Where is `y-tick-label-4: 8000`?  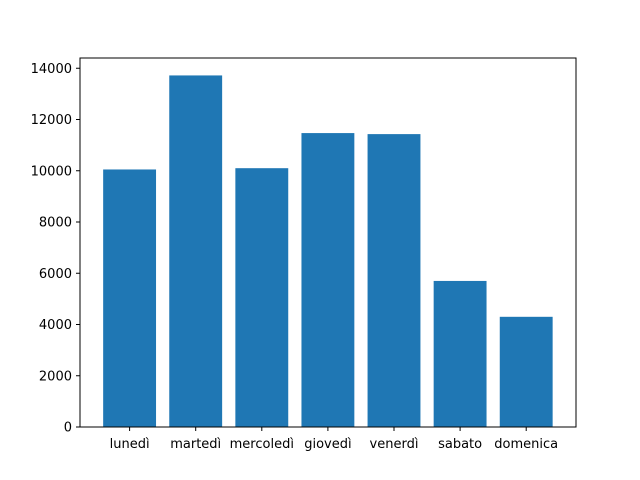 y-tick-label-4: 8000 is located at coordinates (55, 223).